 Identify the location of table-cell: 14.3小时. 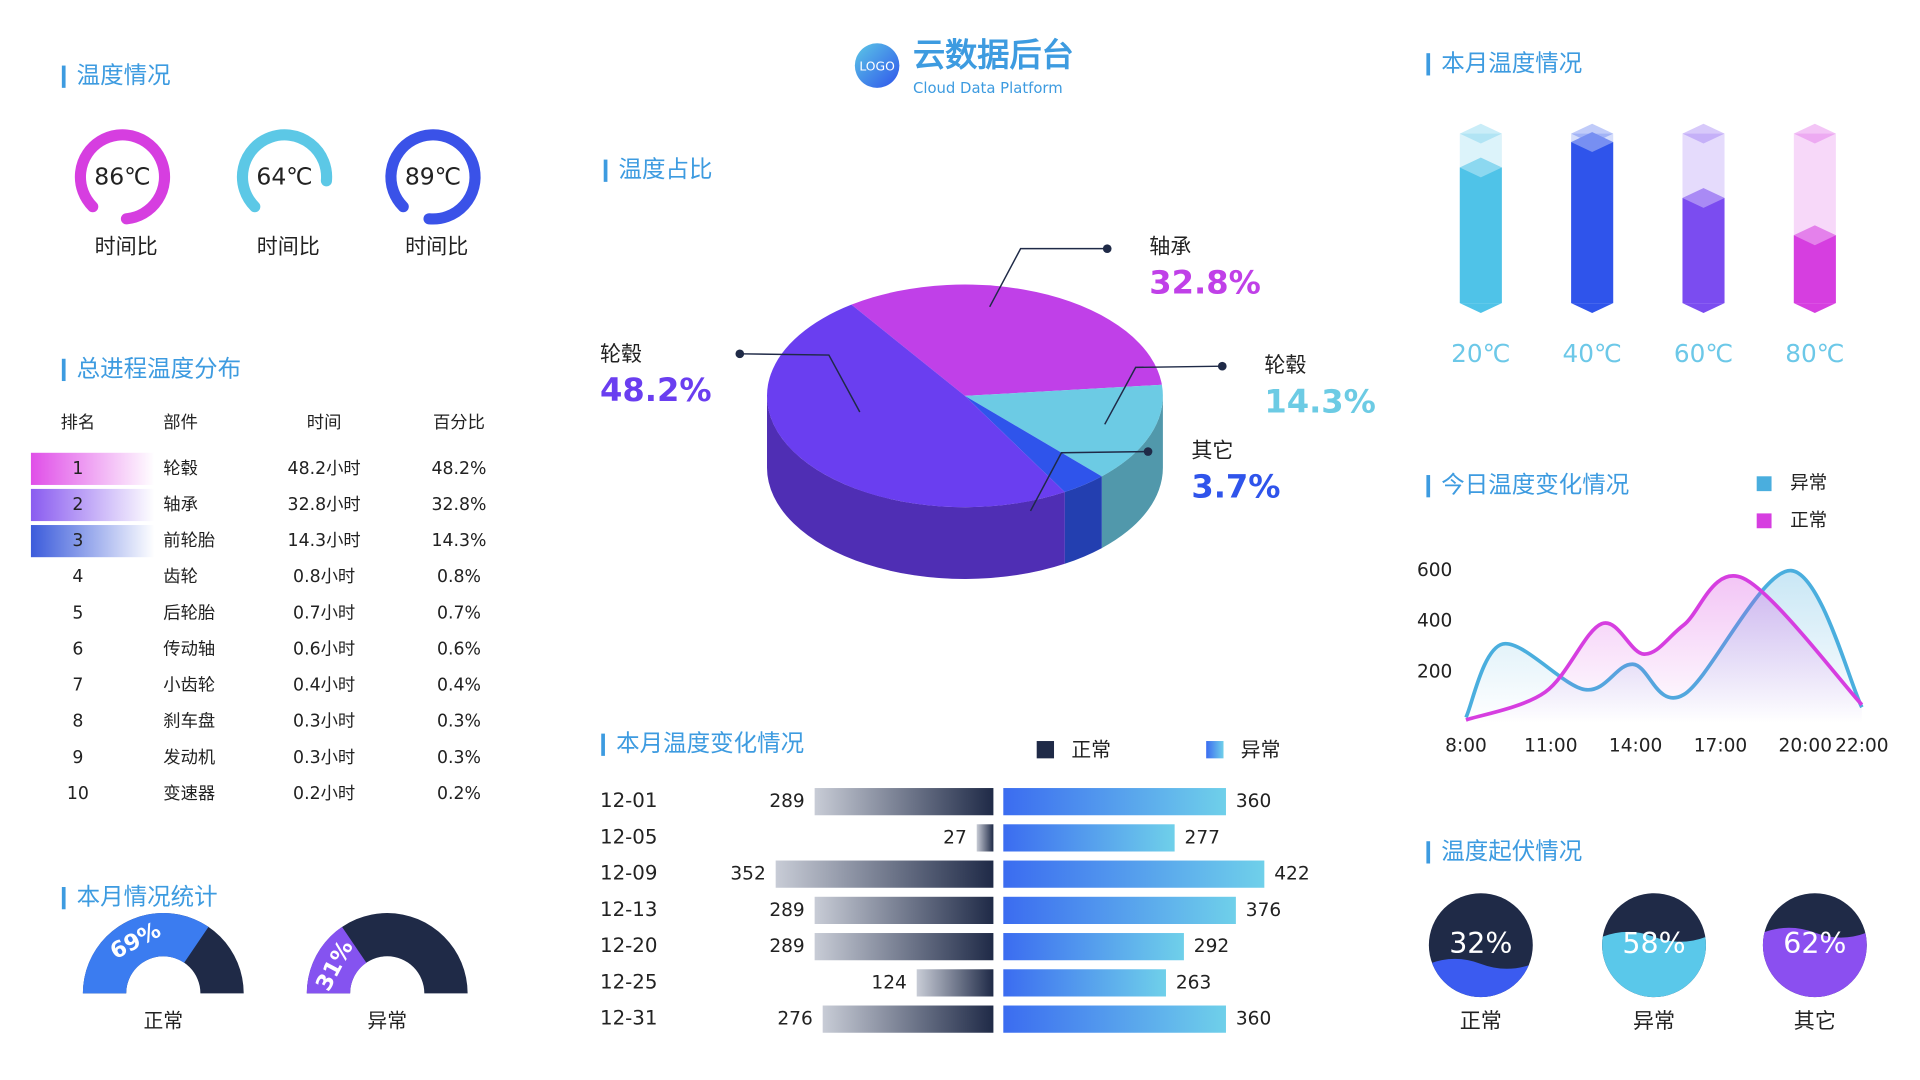
(324, 541).